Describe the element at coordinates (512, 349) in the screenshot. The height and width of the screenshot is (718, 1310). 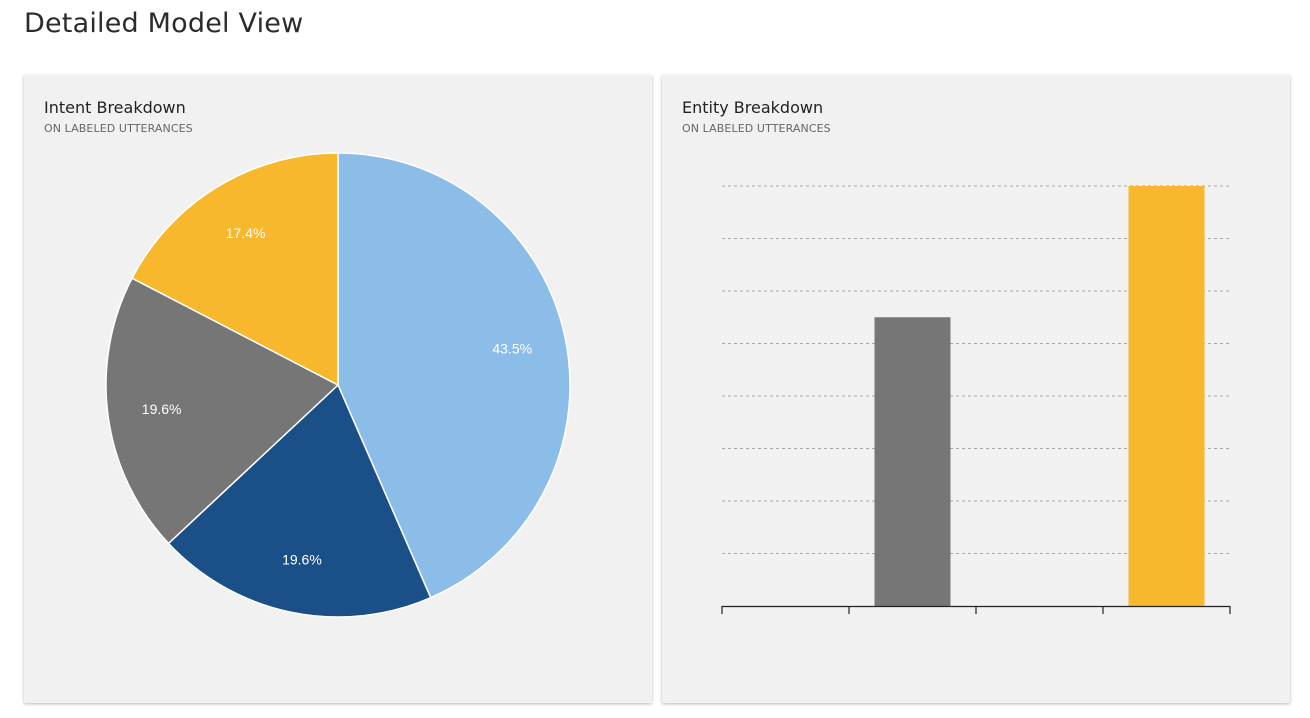
I see `pie-slice-label: 43.5%` at that location.